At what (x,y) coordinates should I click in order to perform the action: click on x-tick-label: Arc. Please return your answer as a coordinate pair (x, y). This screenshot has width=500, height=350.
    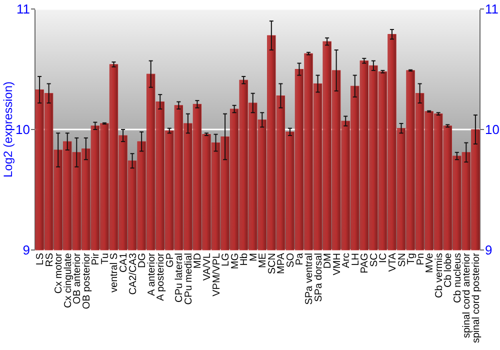
    Looking at the image, I should click on (346, 260).